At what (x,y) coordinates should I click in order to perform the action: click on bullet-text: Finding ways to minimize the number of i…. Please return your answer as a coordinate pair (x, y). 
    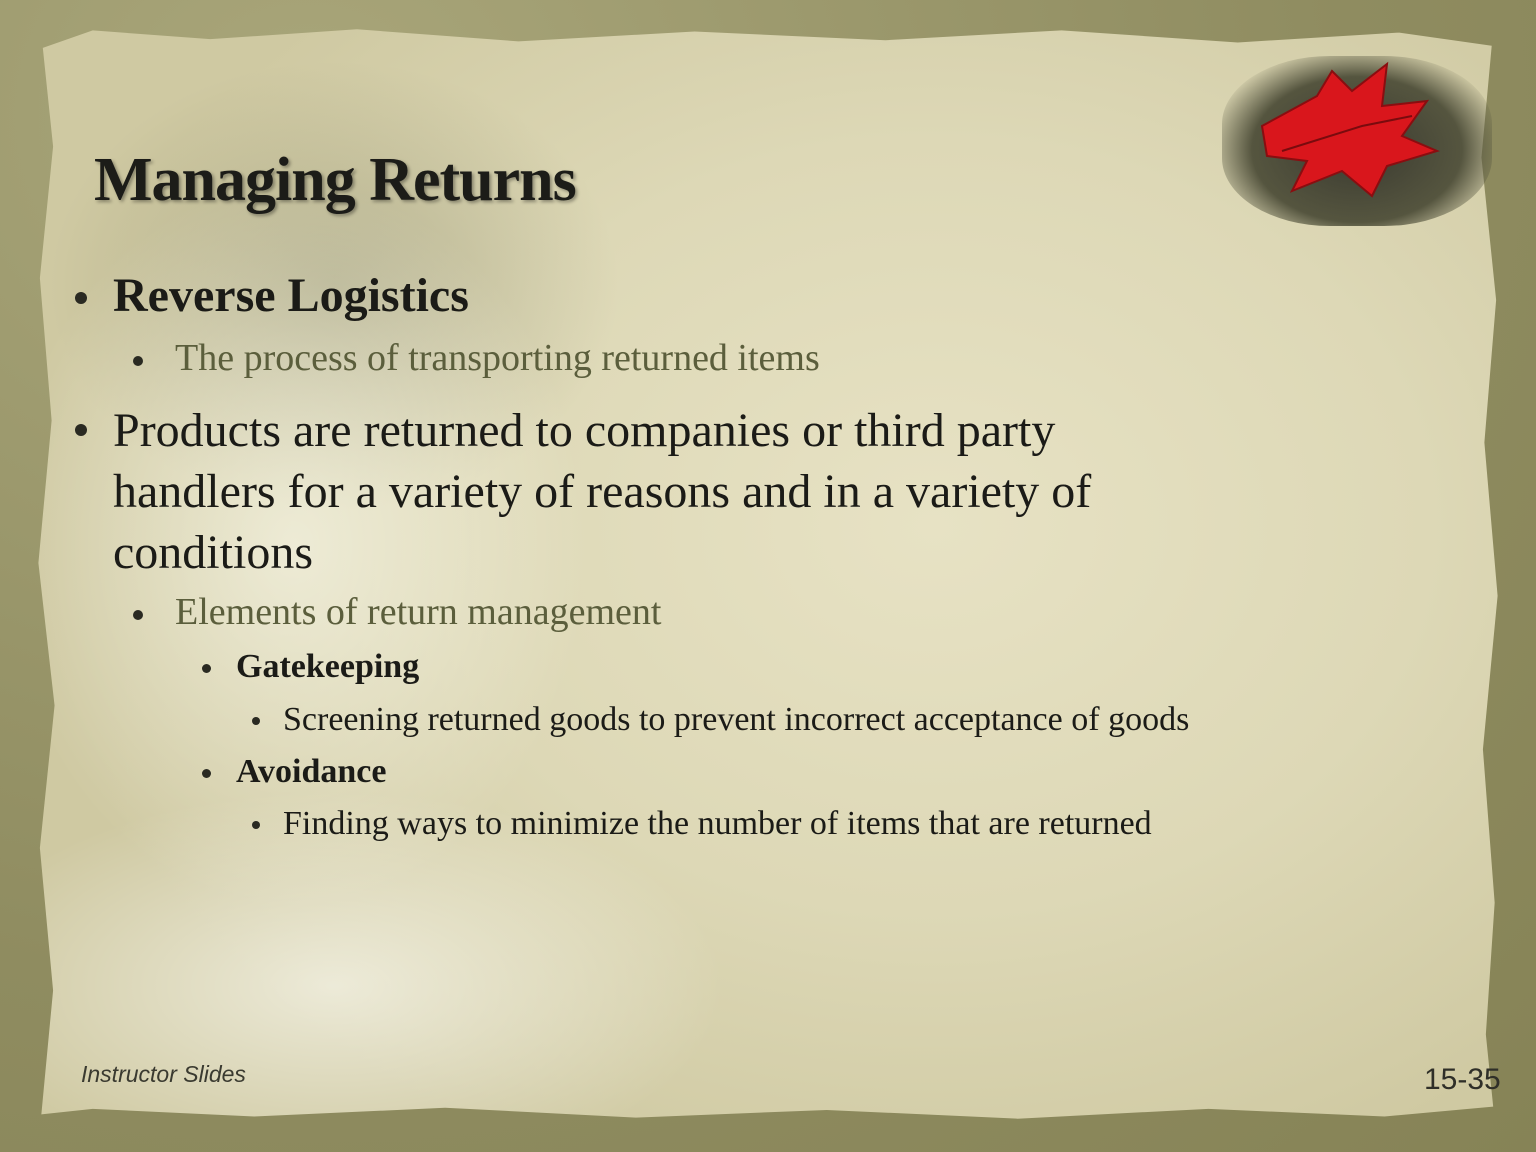
    Looking at the image, I should click on (717, 823).